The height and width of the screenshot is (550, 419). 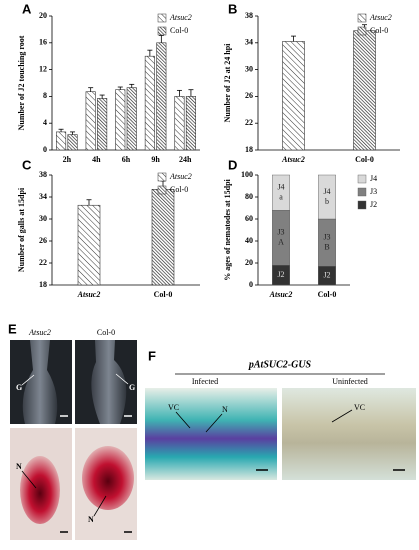 I want to click on legend-label: J4, so click(x=373, y=178).